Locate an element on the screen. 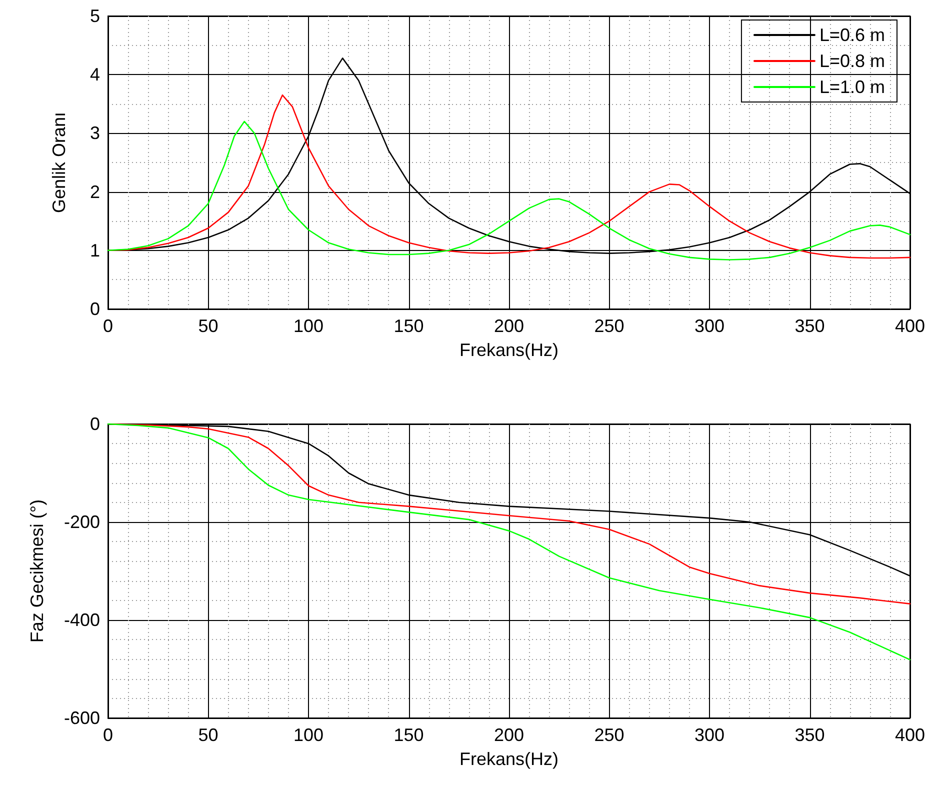 Image resolution: width=937 pixels, height=798 pixels. y-tick-label: 2 is located at coordinates (95, 192).